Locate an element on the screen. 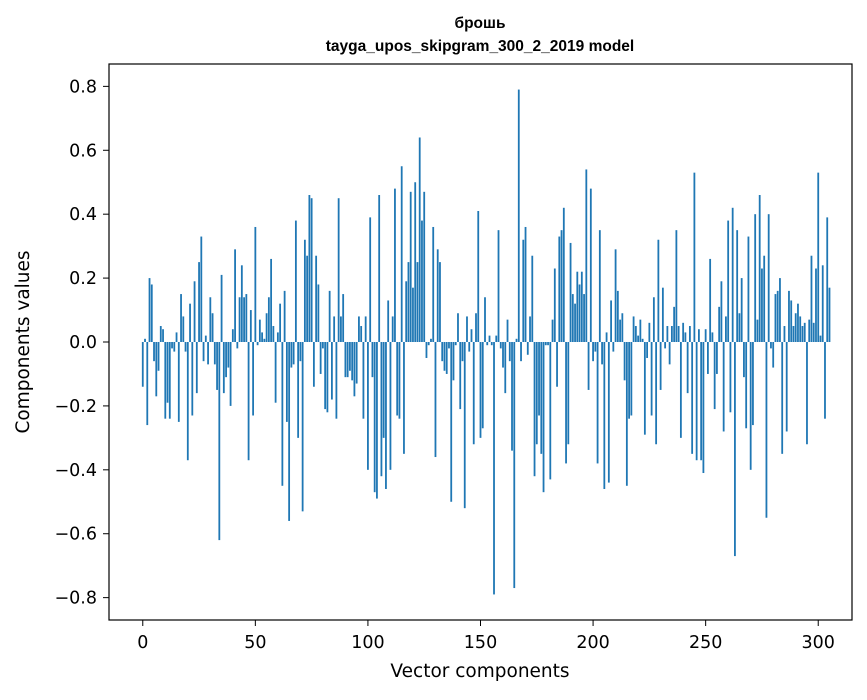 This screenshot has height=700, width=867. x-tick-label: 100 is located at coordinates (367, 643).